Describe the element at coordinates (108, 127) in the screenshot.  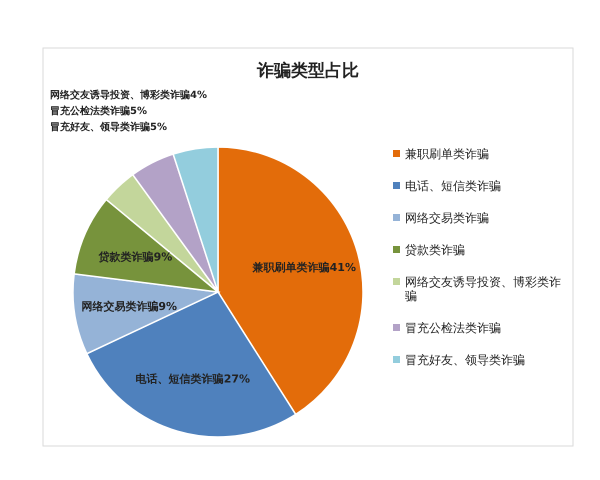
I see `category-label: 冒充好友、领导类诈骗5%` at that location.